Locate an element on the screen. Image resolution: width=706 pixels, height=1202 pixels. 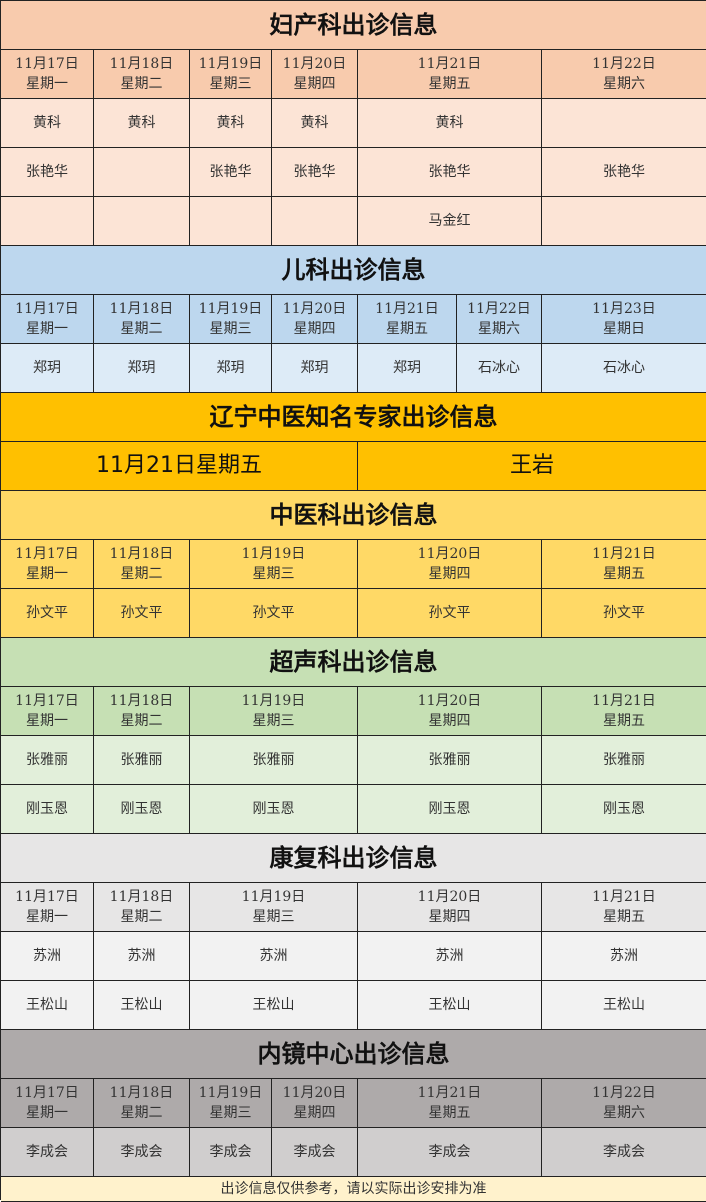
section-title-text: 儿科出诊信息 is located at coordinates (353, 270).